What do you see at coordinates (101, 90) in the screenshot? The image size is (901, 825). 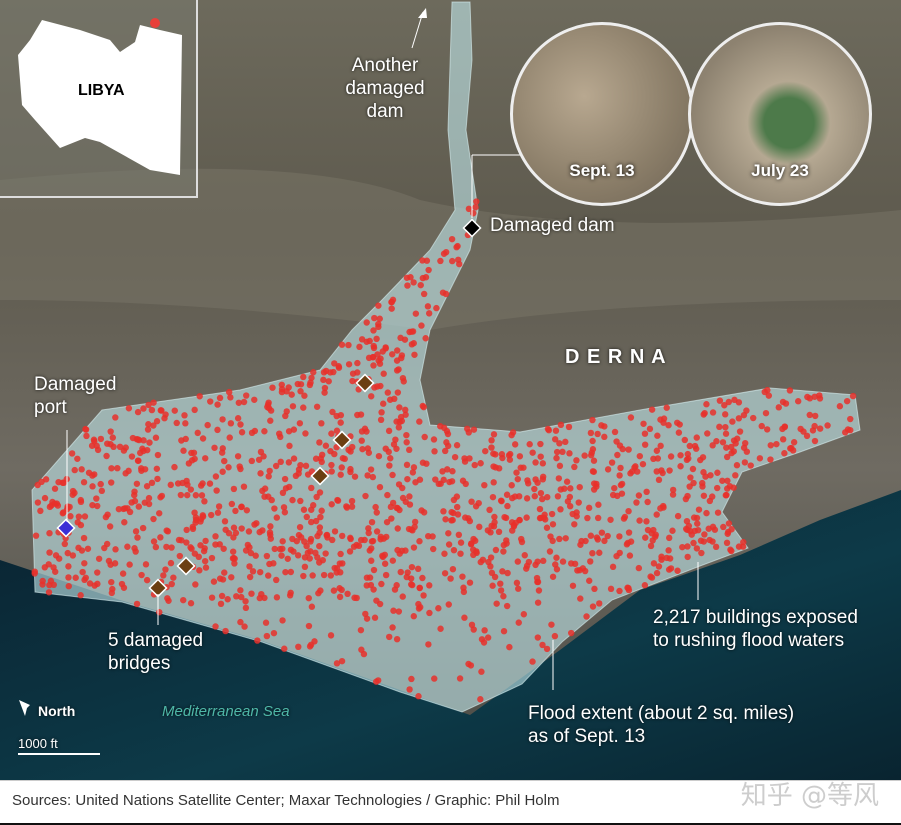 I see `country-label: LIBYA` at bounding box center [101, 90].